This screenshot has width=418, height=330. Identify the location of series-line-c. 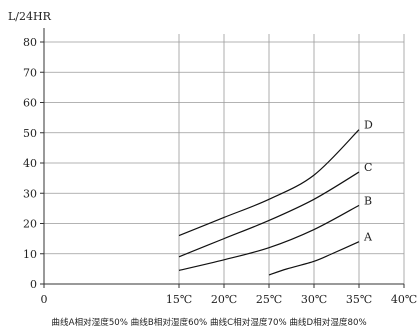
(269, 214).